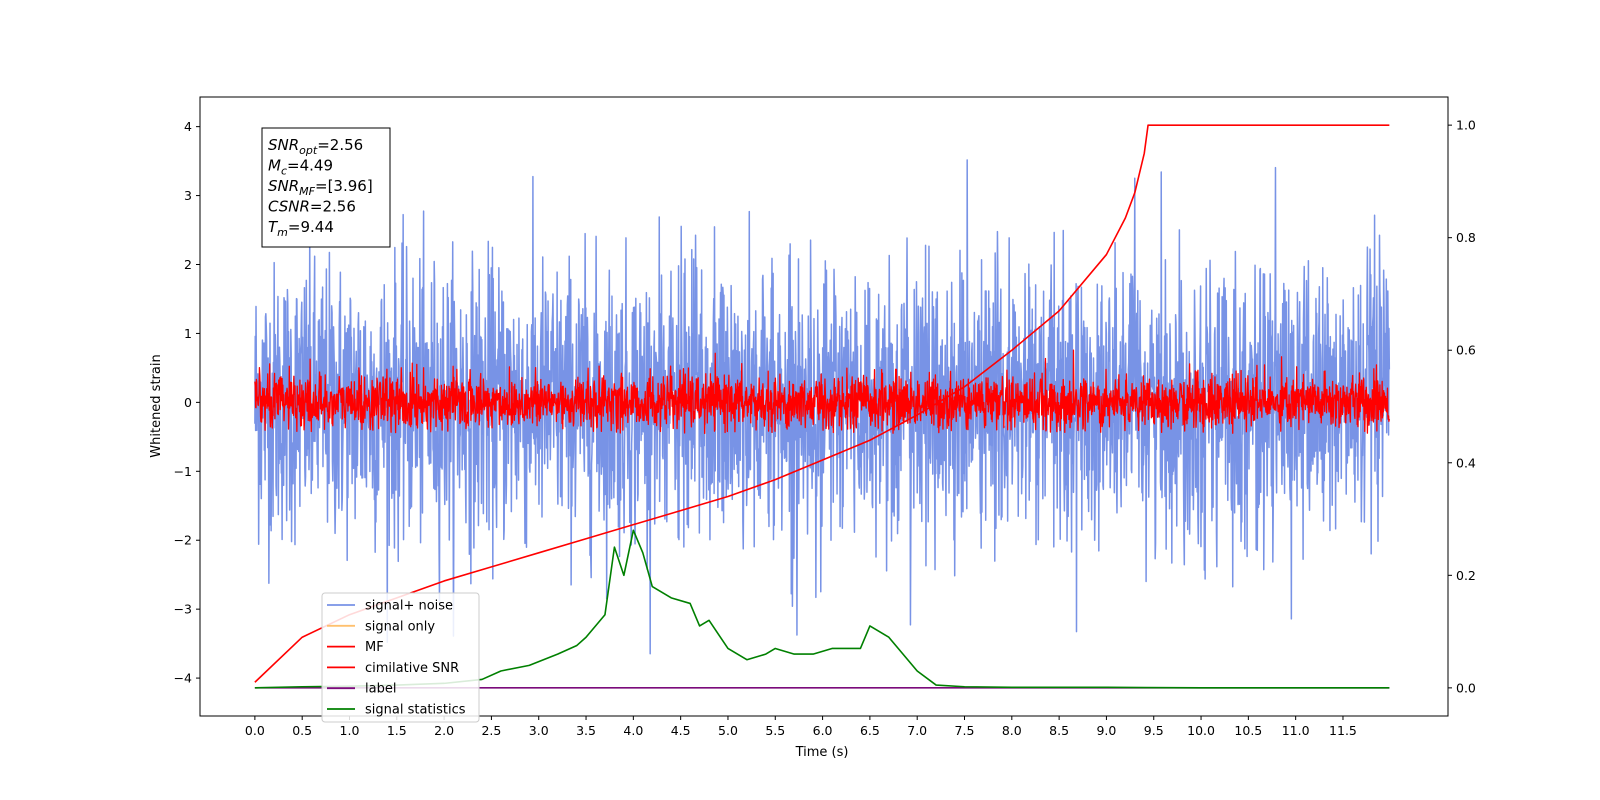 The image size is (1600, 800). What do you see at coordinates (870, 730) in the screenshot?
I see `x-tick-label: 6.5` at bounding box center [870, 730].